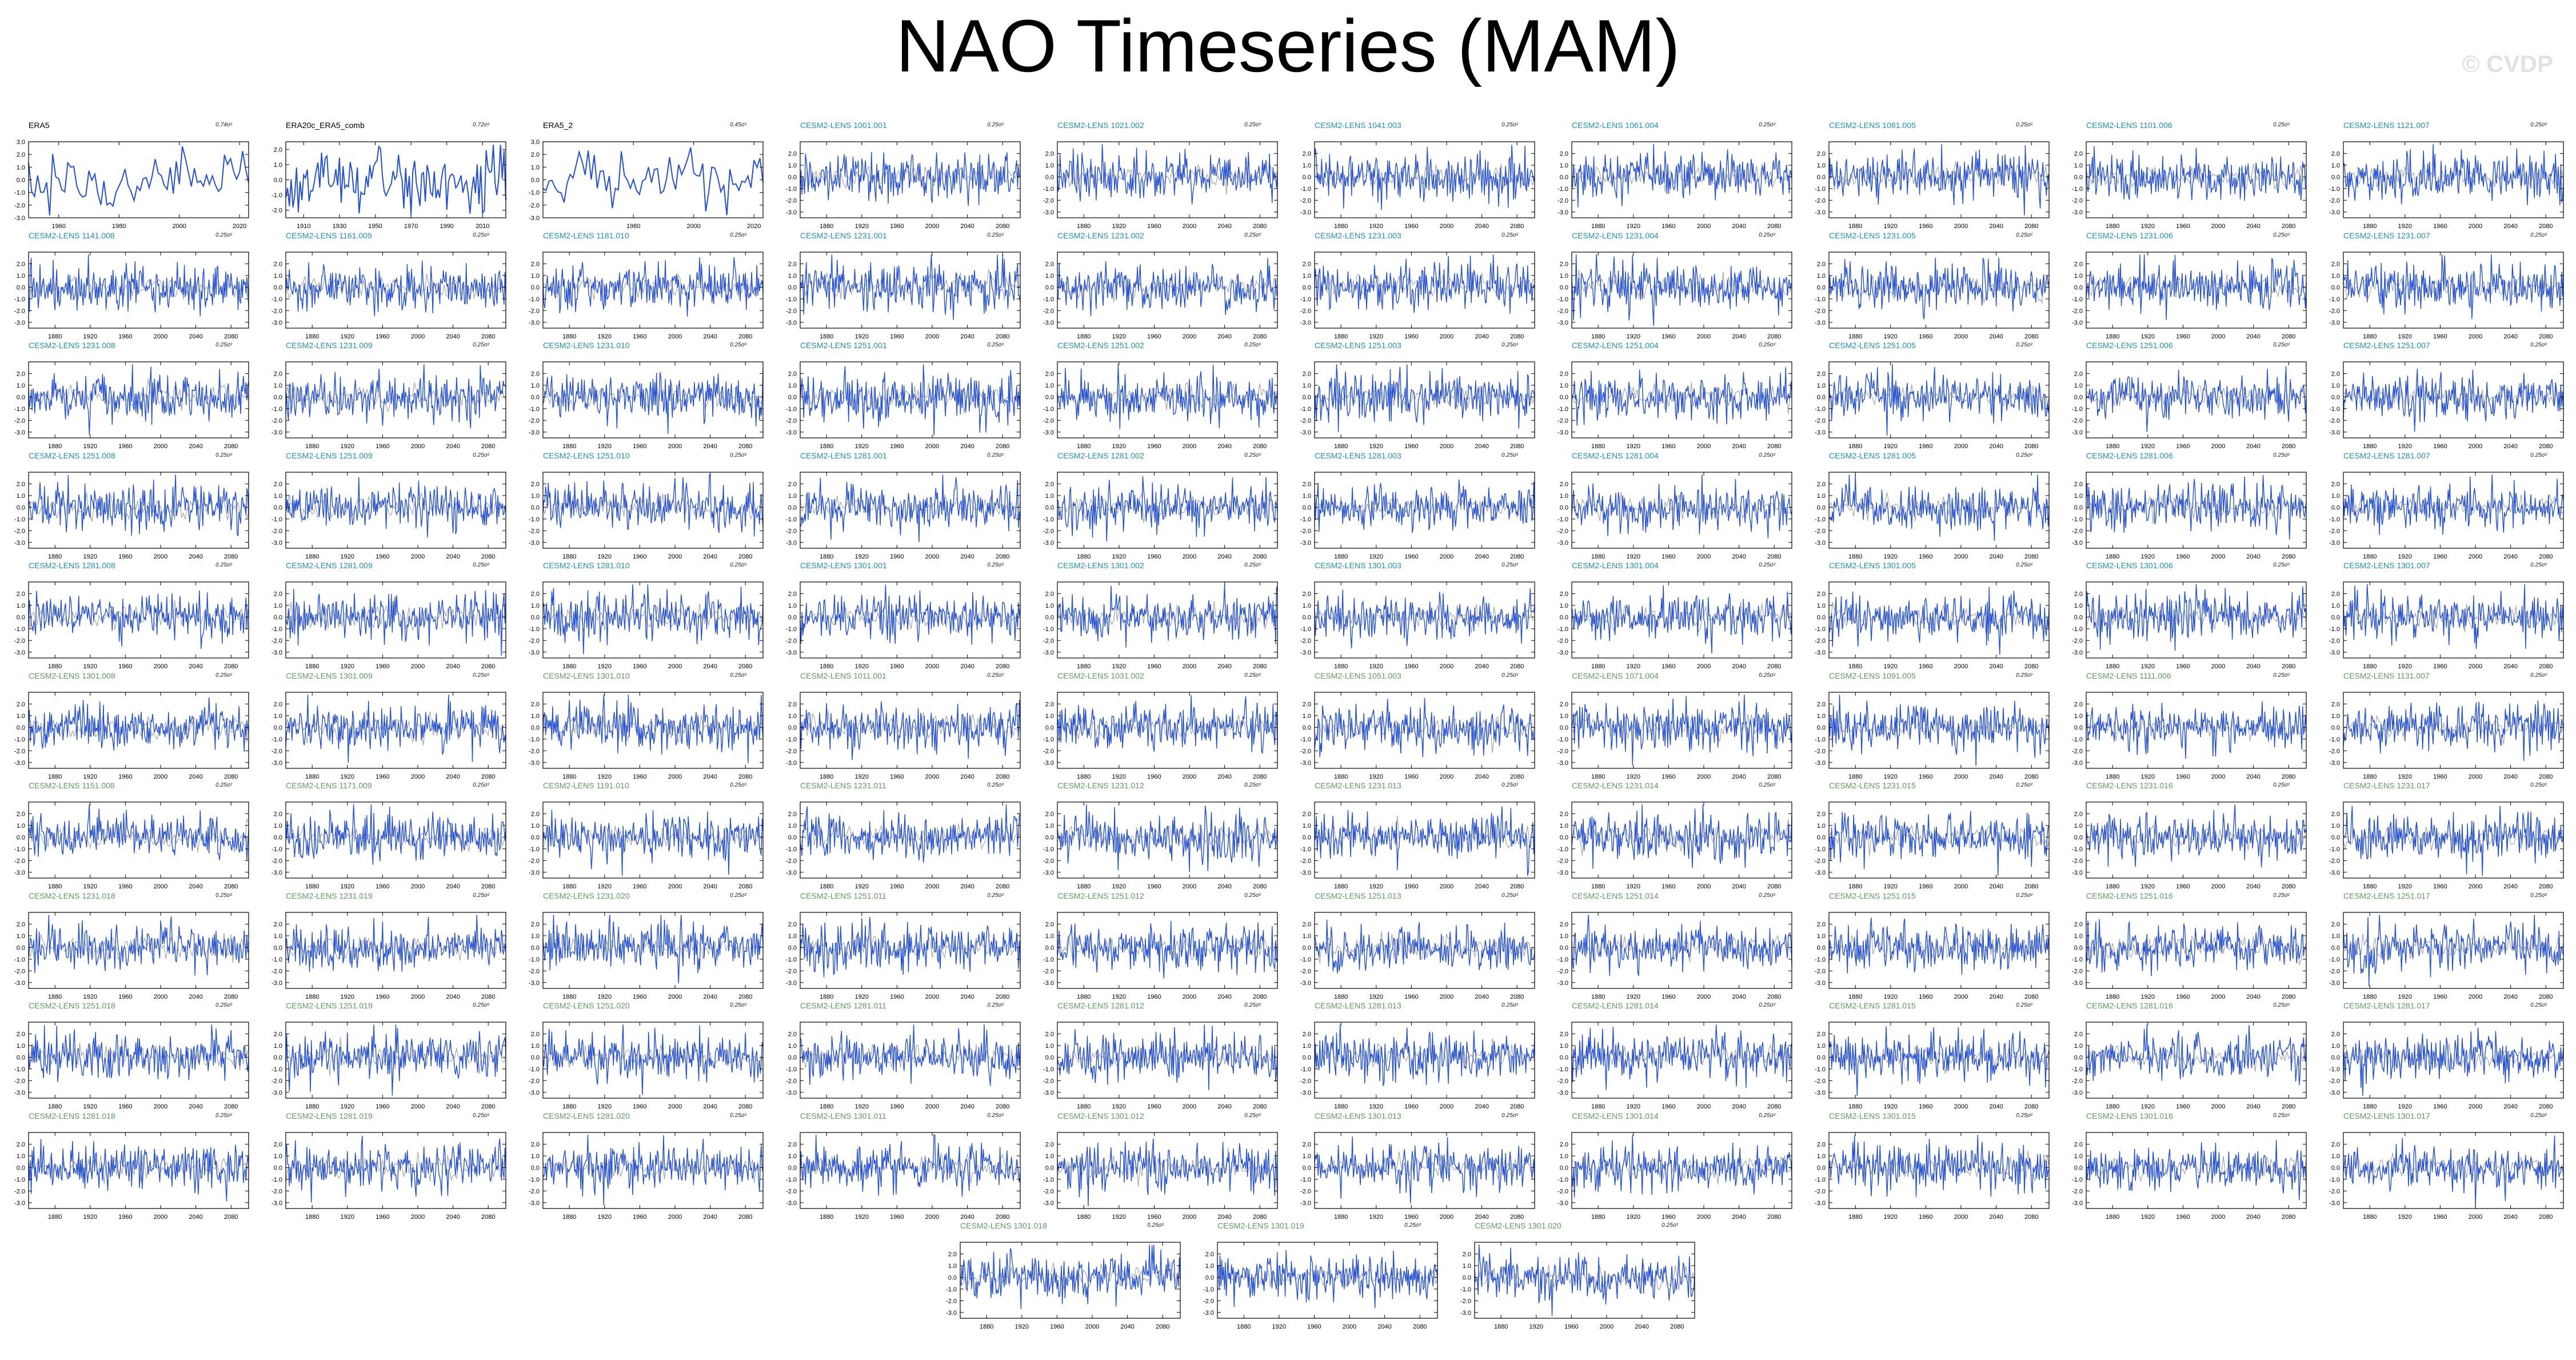 Image resolution: width=2576 pixels, height=1360 pixels. What do you see at coordinates (1872, 235) in the screenshot?
I see `panel-title: CESM2-LENS 1231.005` at bounding box center [1872, 235].